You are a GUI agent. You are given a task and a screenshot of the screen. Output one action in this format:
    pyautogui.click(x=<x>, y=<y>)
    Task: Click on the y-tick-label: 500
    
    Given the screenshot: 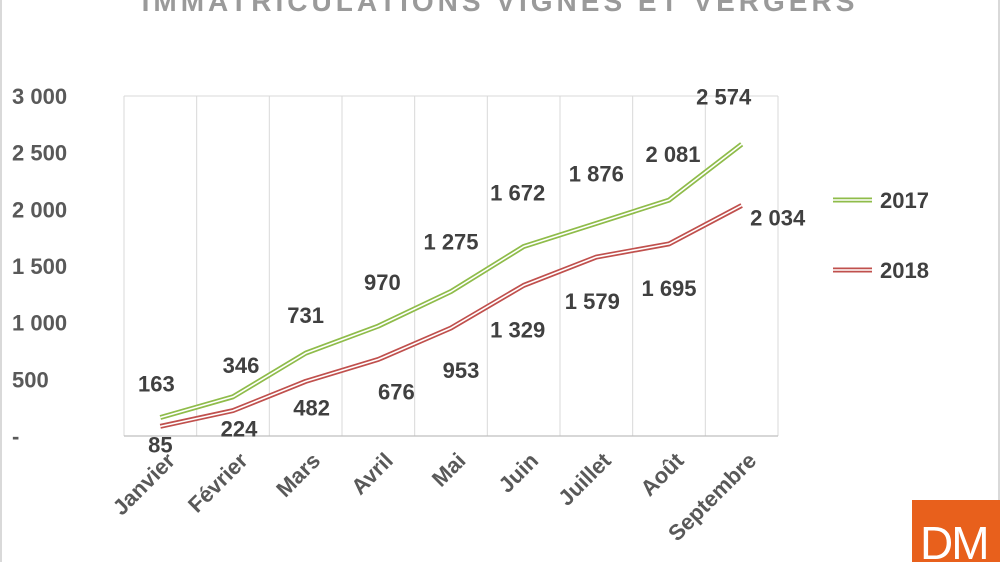 What is the action you would take?
    pyautogui.click(x=30, y=379)
    